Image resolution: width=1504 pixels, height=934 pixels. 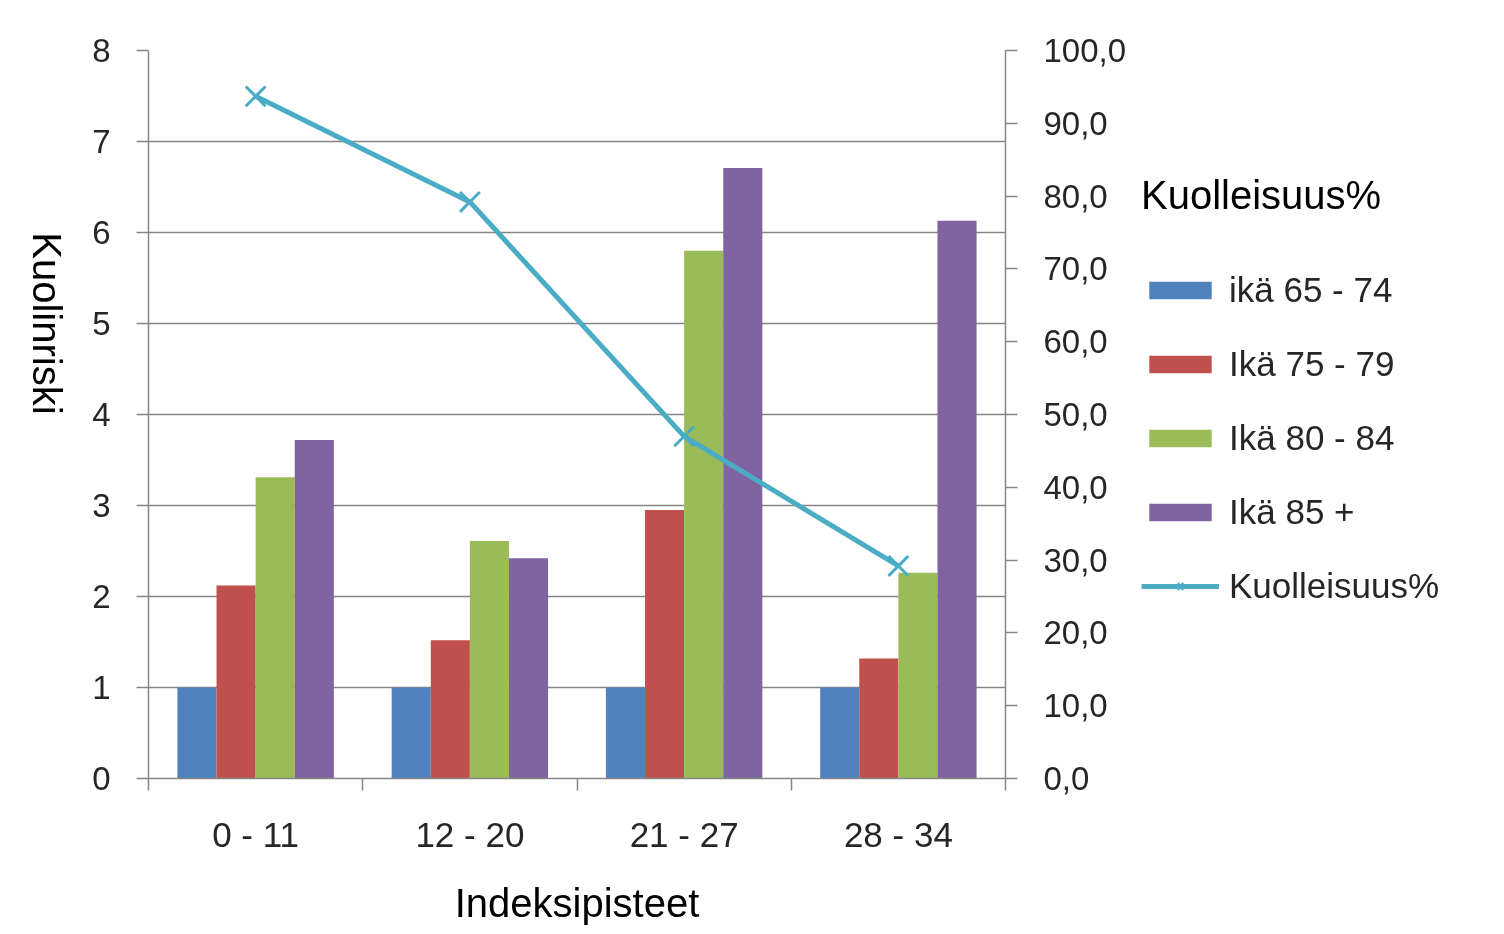 What do you see at coordinates (101, 323) in the screenshot?
I see `y-tick-label: 5` at bounding box center [101, 323].